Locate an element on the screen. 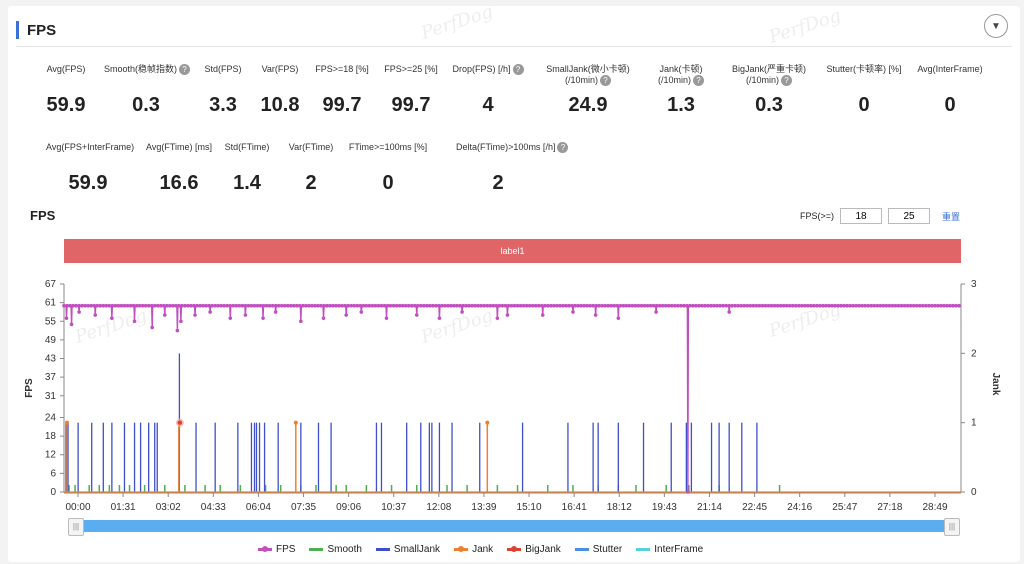 The width and height of the screenshot is (1024, 564). time-range-slider is located at coordinates (514, 526).